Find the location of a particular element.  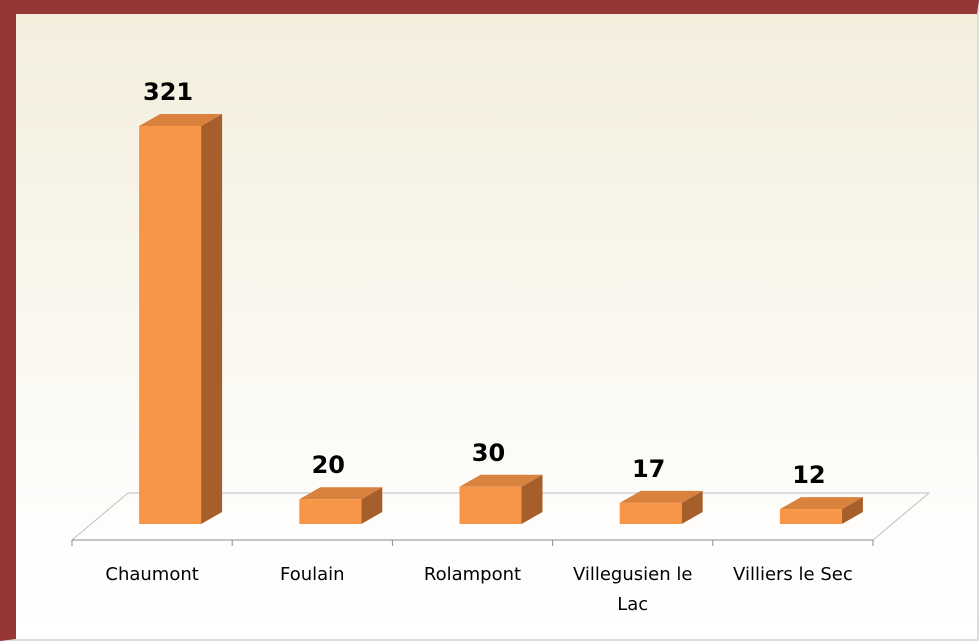

x-tick-label: Villiers le Sec is located at coordinates (793, 574).